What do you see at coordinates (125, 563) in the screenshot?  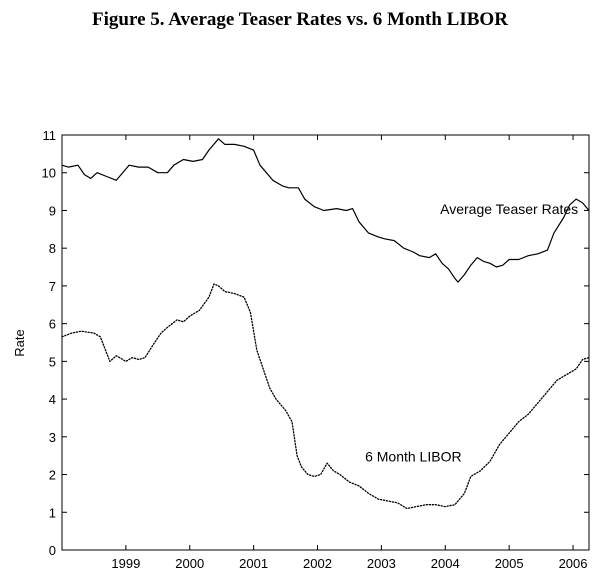 I see `x-tick-label: 1999` at bounding box center [125, 563].